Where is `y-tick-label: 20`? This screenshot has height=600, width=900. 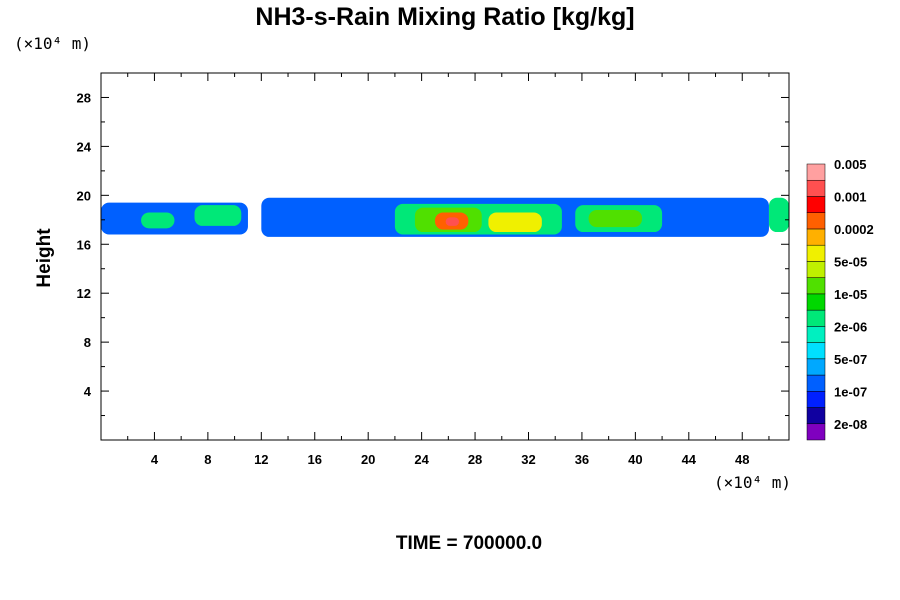 y-tick-label: 20 is located at coordinates (84, 195).